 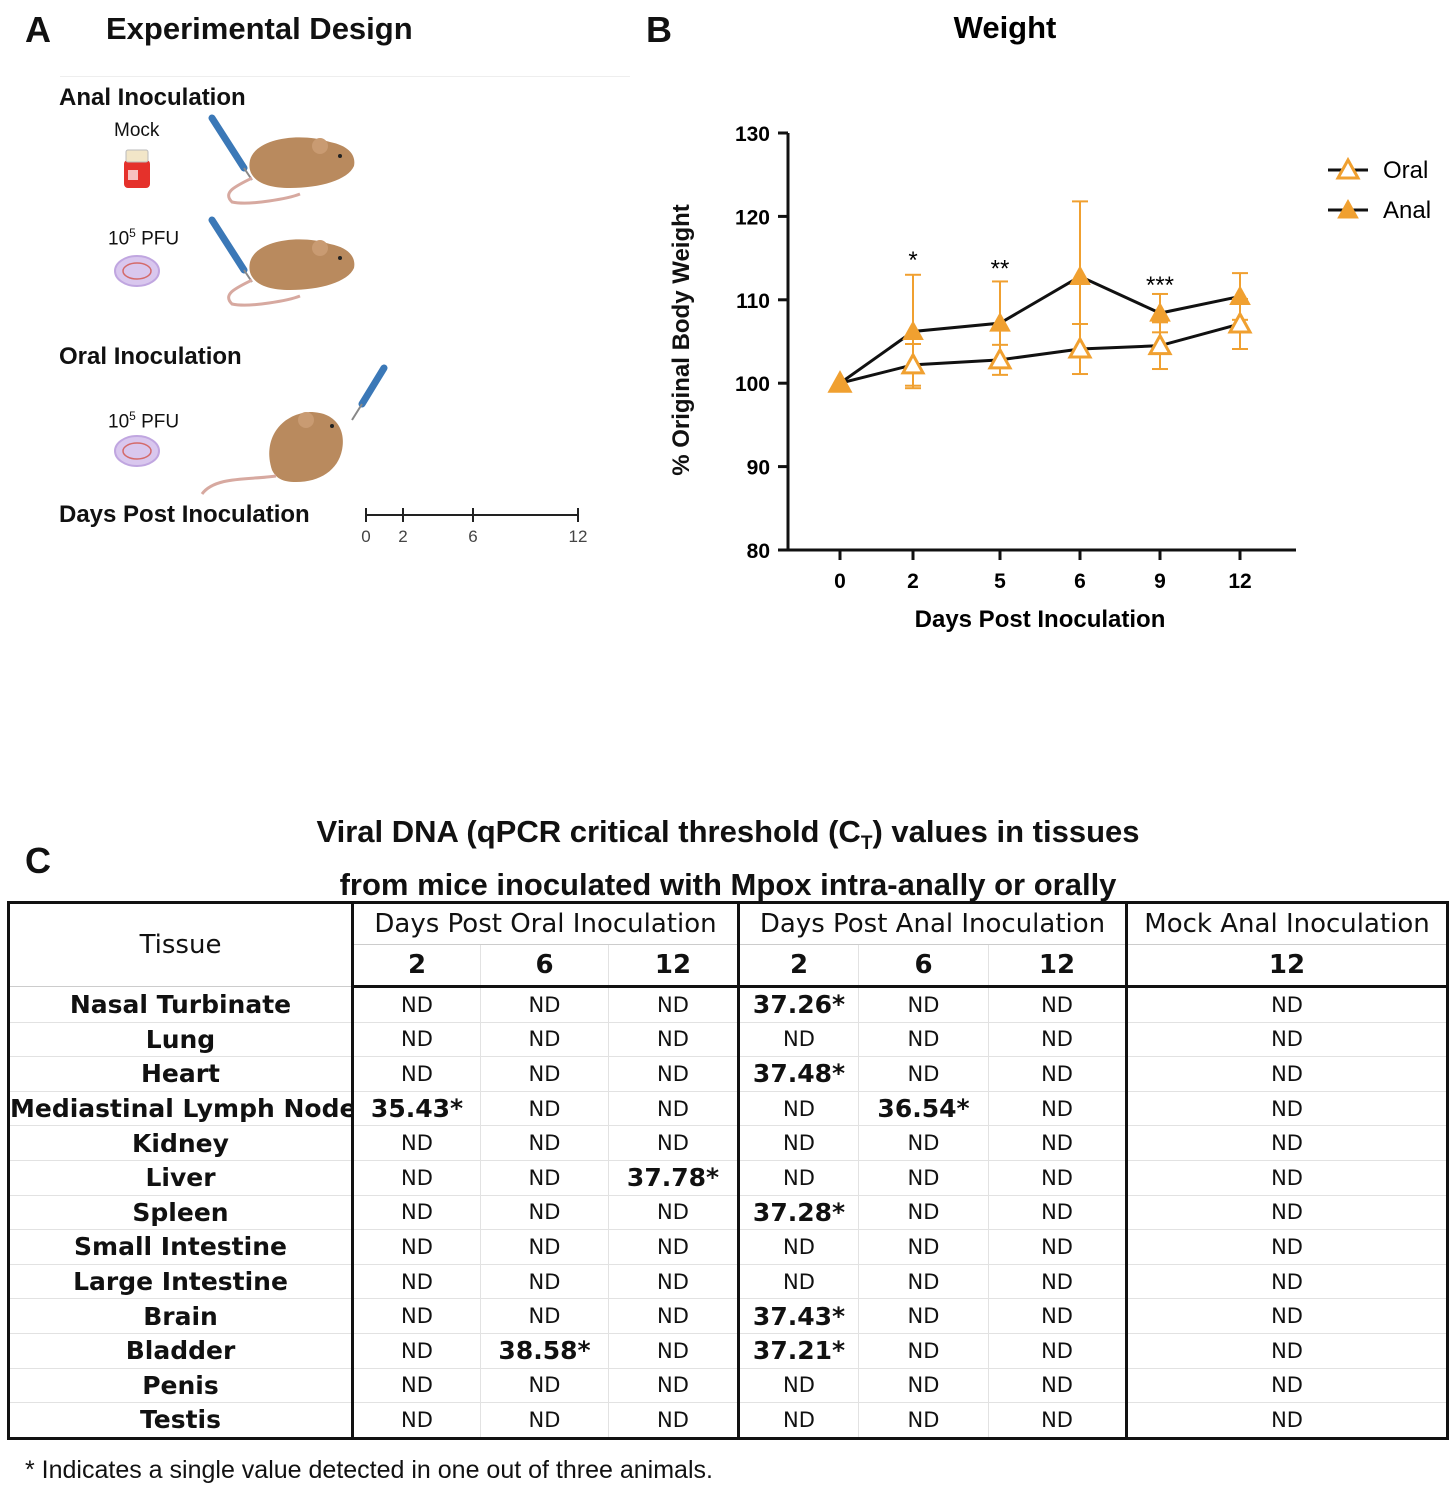 What do you see at coordinates (1407, 210) in the screenshot?
I see `legend-label: Anal` at bounding box center [1407, 210].